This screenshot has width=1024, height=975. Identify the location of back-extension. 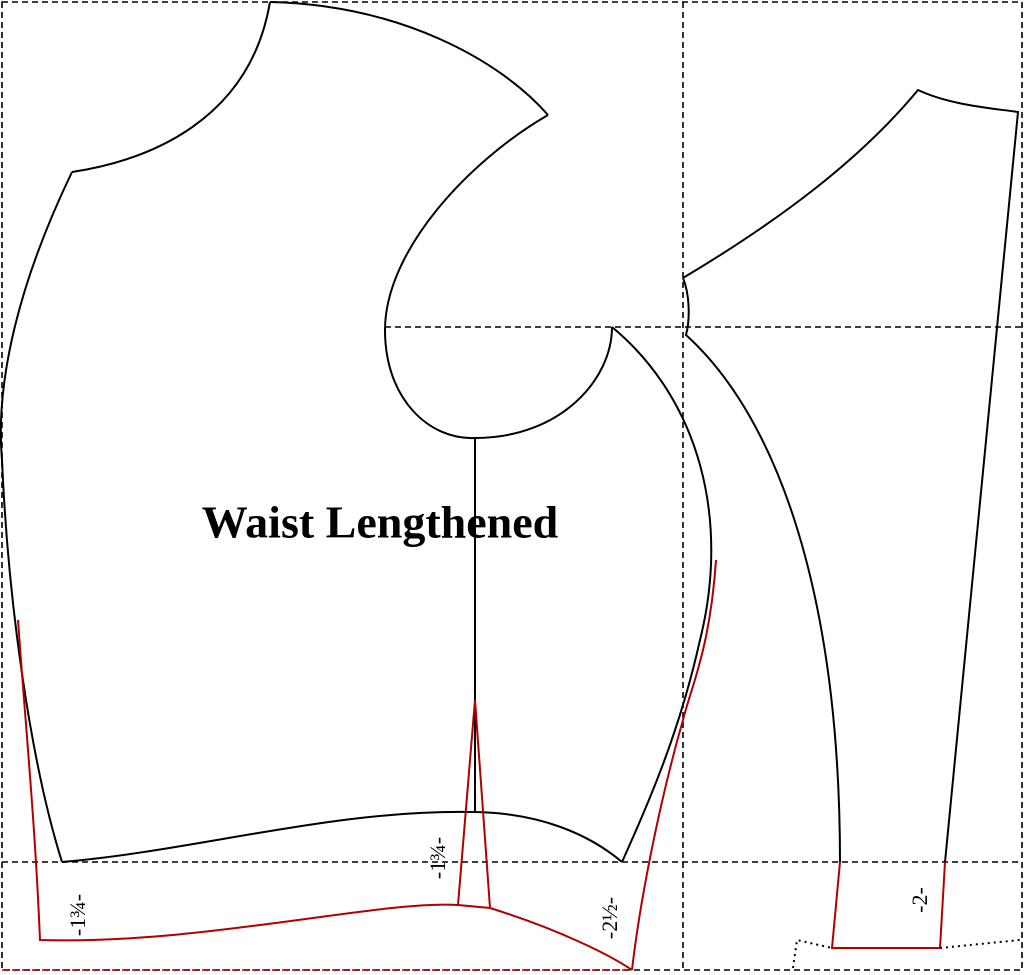
(888, 905).